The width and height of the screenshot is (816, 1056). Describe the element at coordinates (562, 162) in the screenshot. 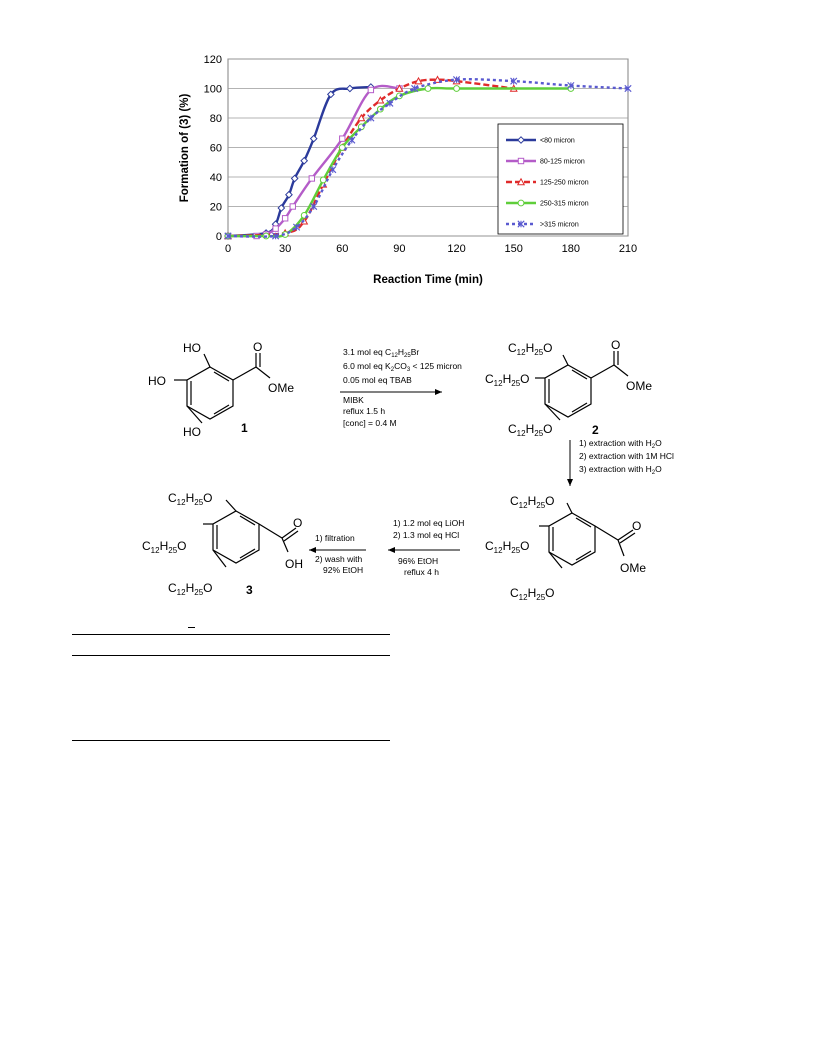

I see `legend-label: 80-125 micron` at that location.